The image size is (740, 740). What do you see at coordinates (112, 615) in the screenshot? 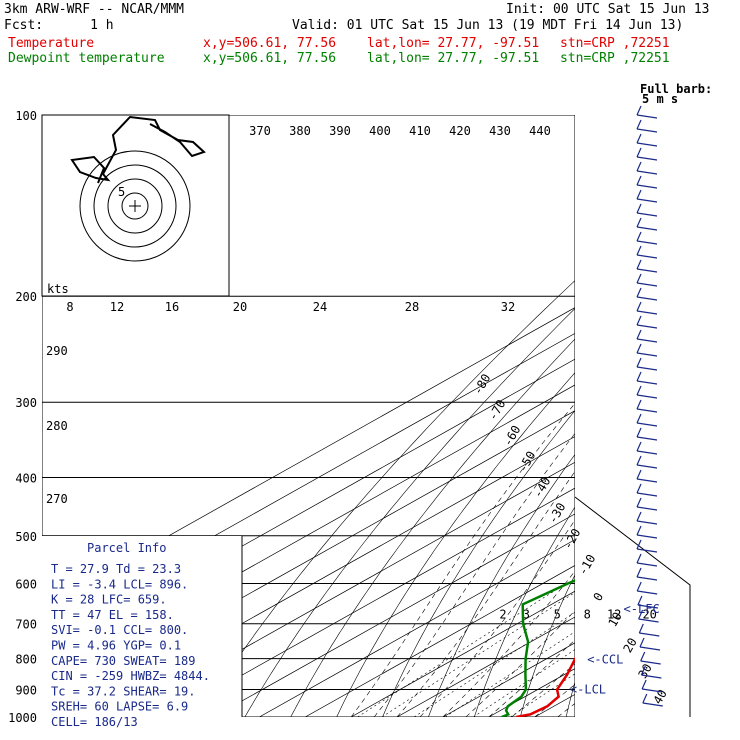
I see `parcel-info-row: TT = 47 EL = 158.` at bounding box center [112, 615].